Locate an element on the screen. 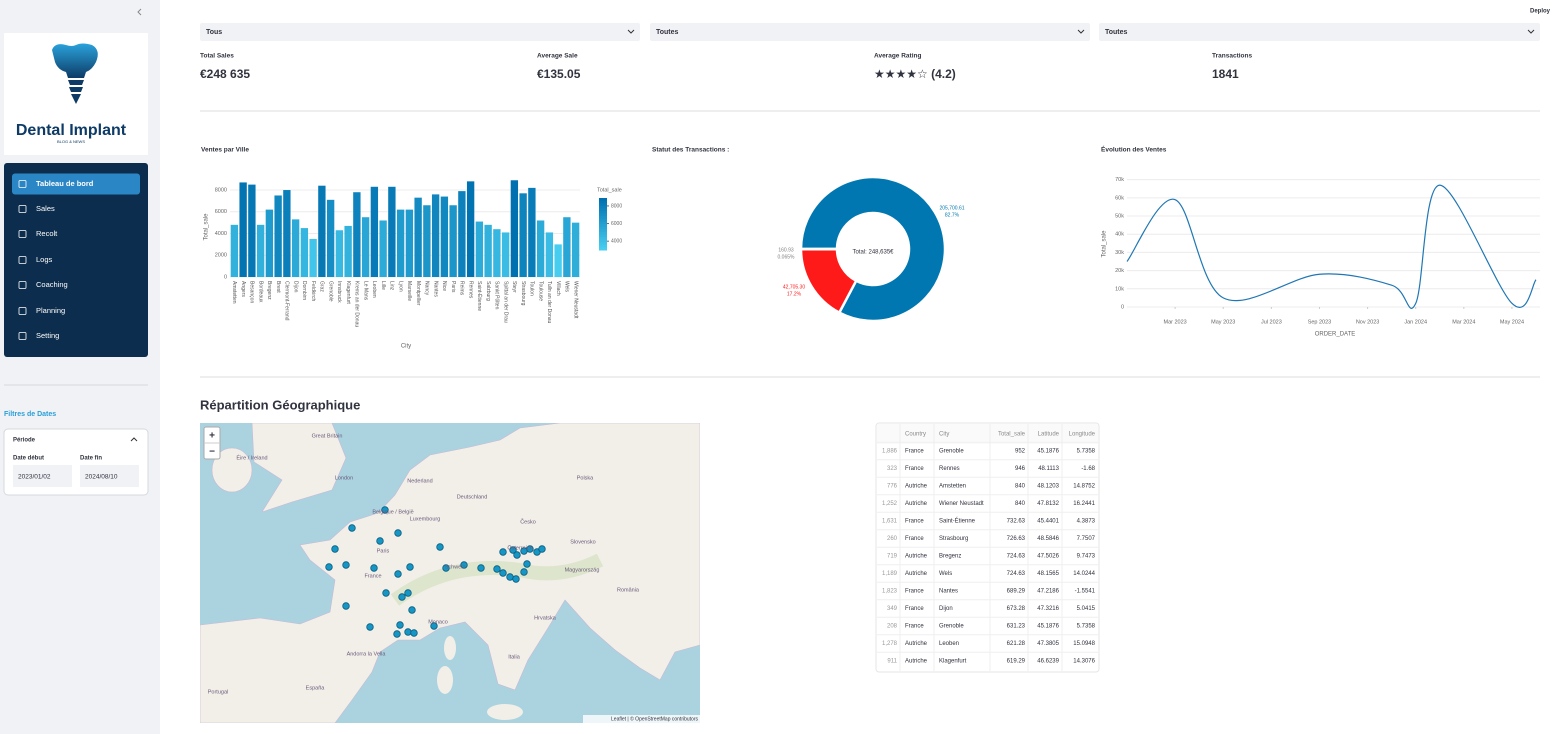 Image resolution: width=1562 pixels, height=734 pixels. table-cell: Wiener Neustadt is located at coordinates (961, 504).